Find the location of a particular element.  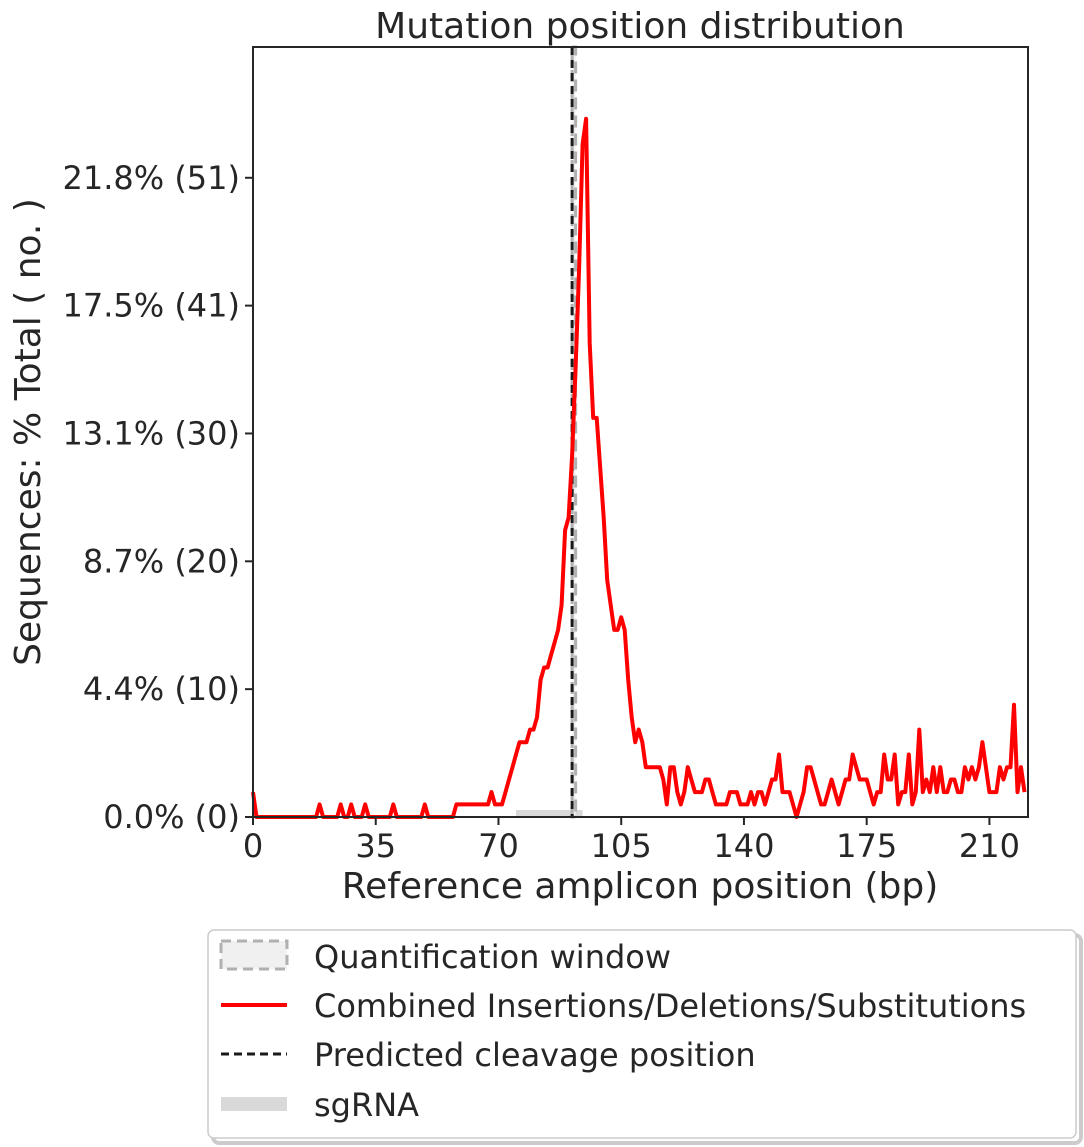

y-tick-label: 8.7% (20) is located at coordinates (161, 561).